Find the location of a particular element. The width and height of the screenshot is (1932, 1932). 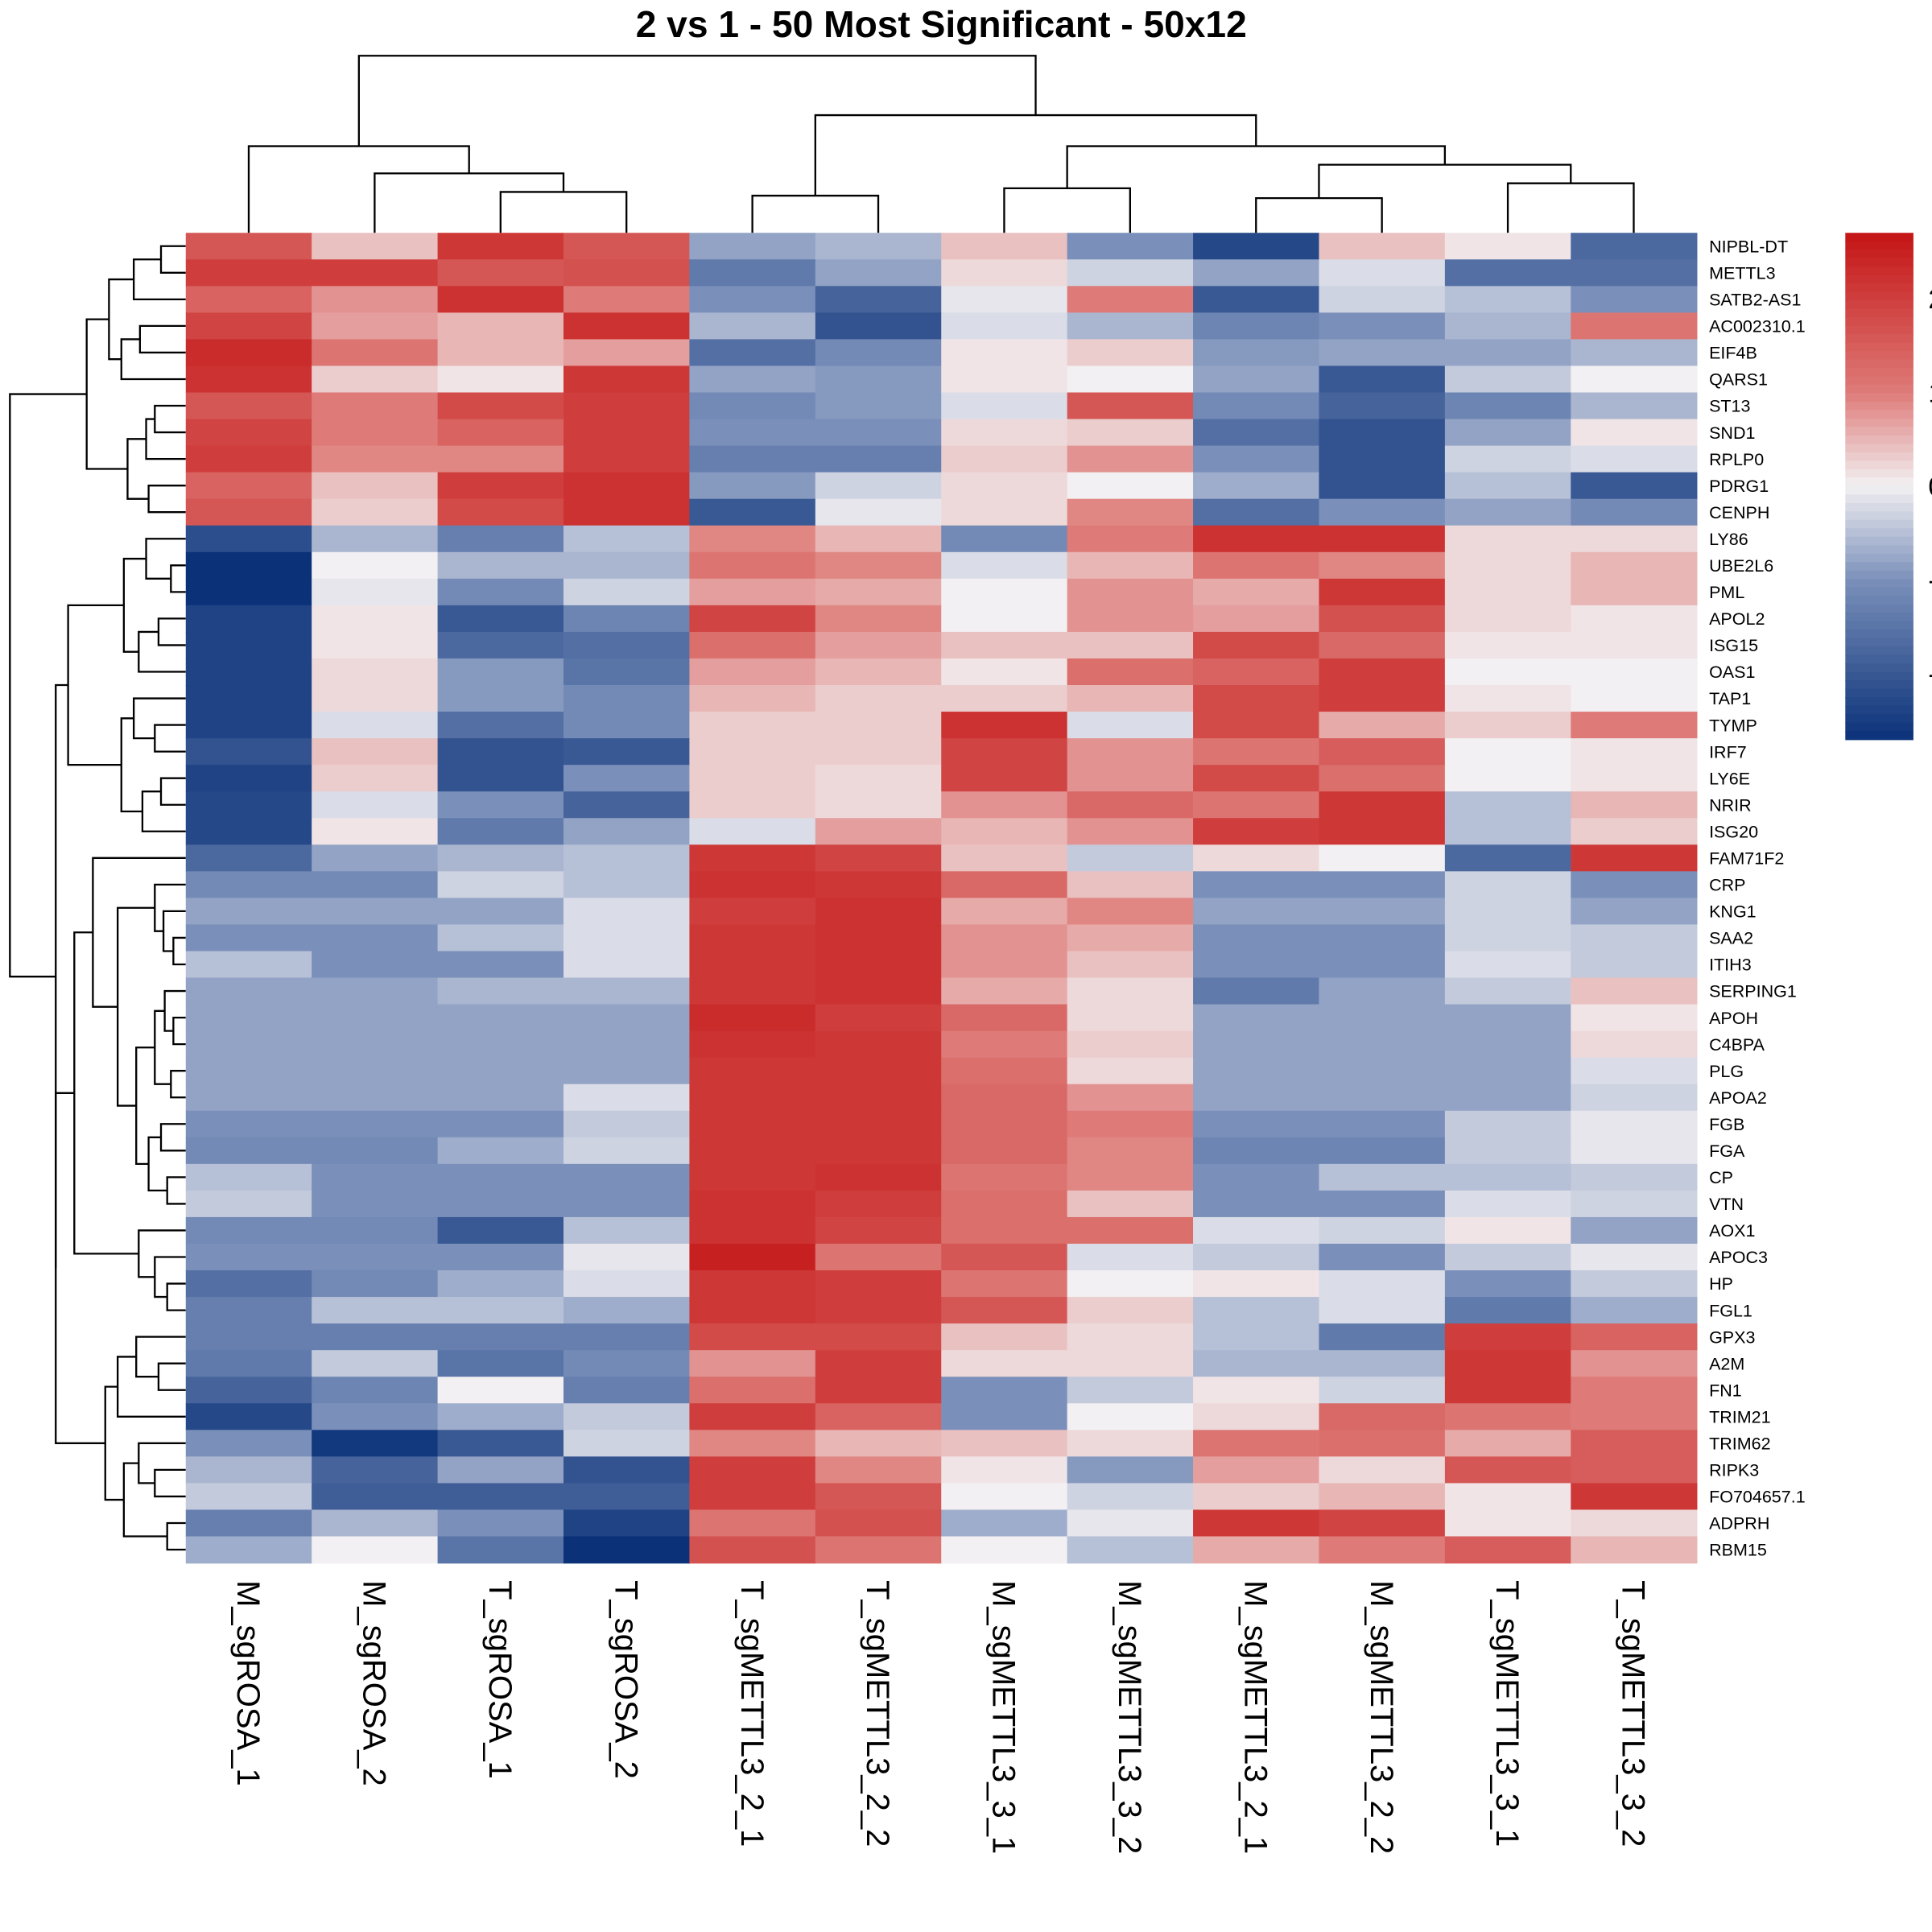

row-label: PDRG1 is located at coordinates (1739, 486).